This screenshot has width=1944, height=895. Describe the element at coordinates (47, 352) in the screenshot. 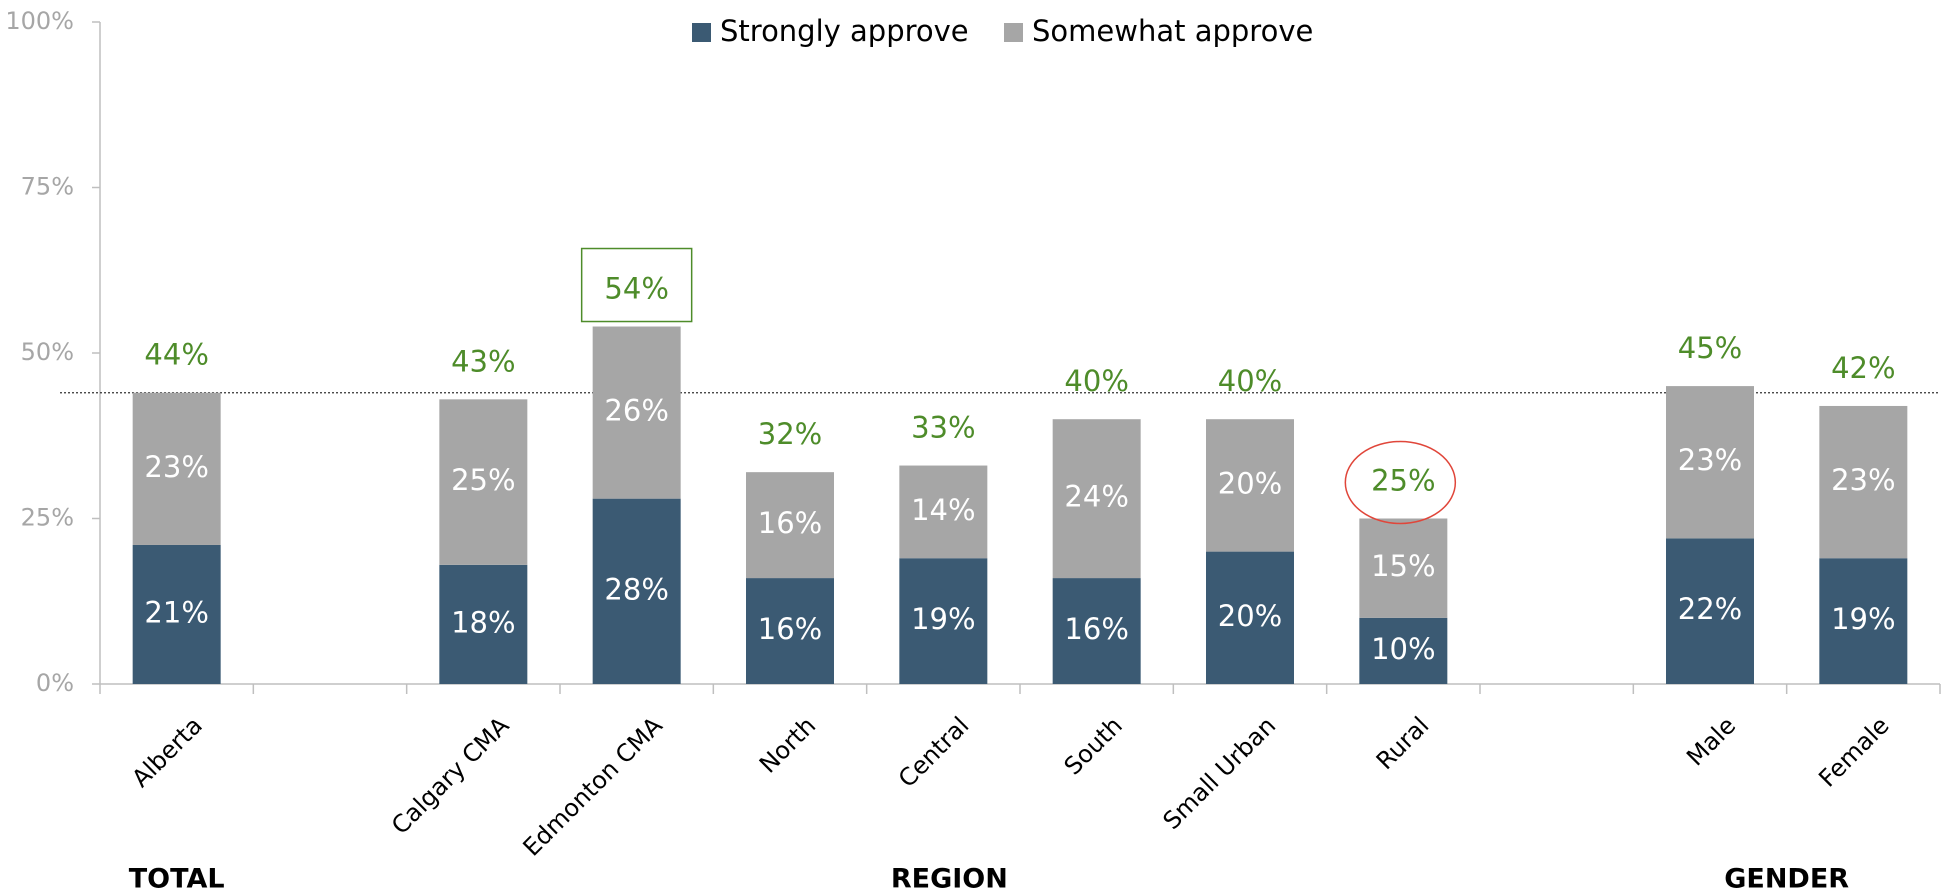

I see `y-tick-label: 50%` at that location.